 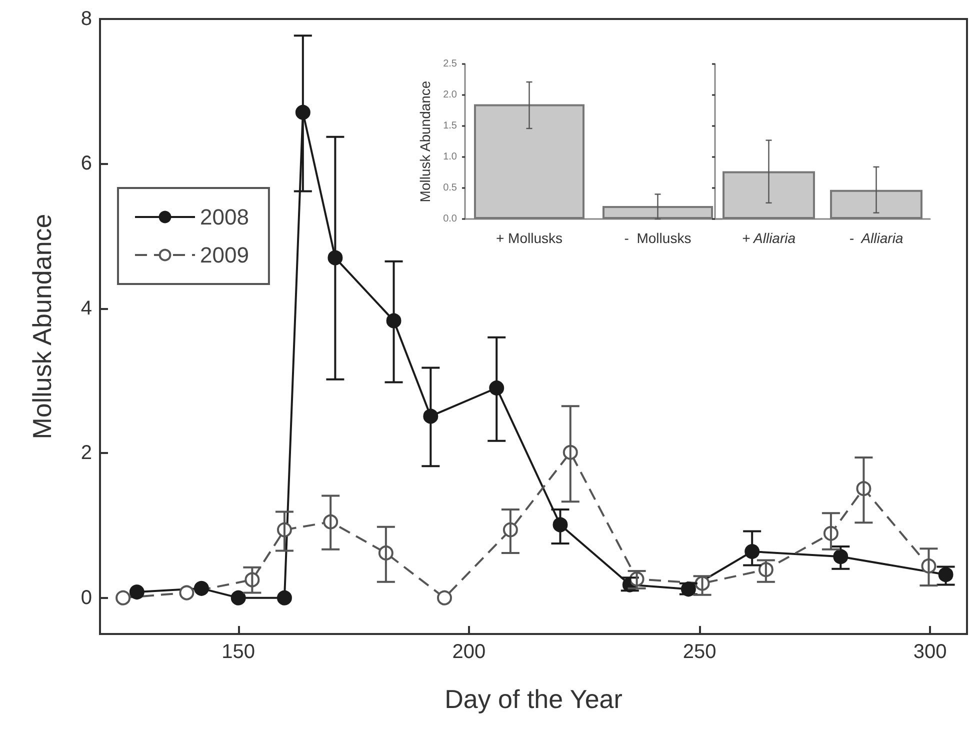 What do you see at coordinates (769, 238) in the screenshot?
I see `x-tick-label: + Alliaria` at bounding box center [769, 238].